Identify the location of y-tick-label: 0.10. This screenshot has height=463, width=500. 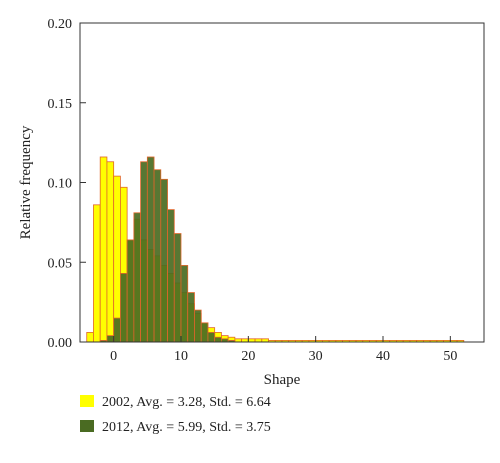
(60, 184).